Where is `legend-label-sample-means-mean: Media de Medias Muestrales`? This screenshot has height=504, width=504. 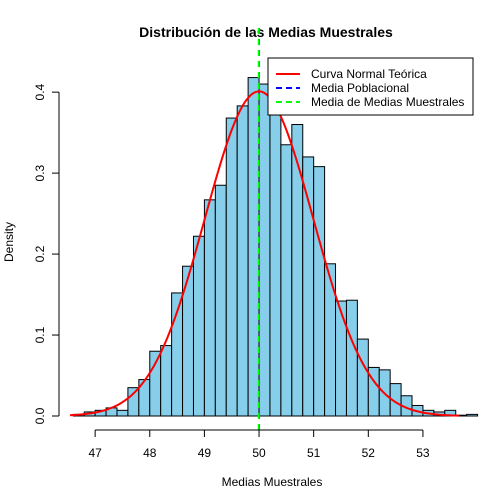
legend-label-sample-means-mean: Media de Medias Muestrales is located at coordinates (387, 102).